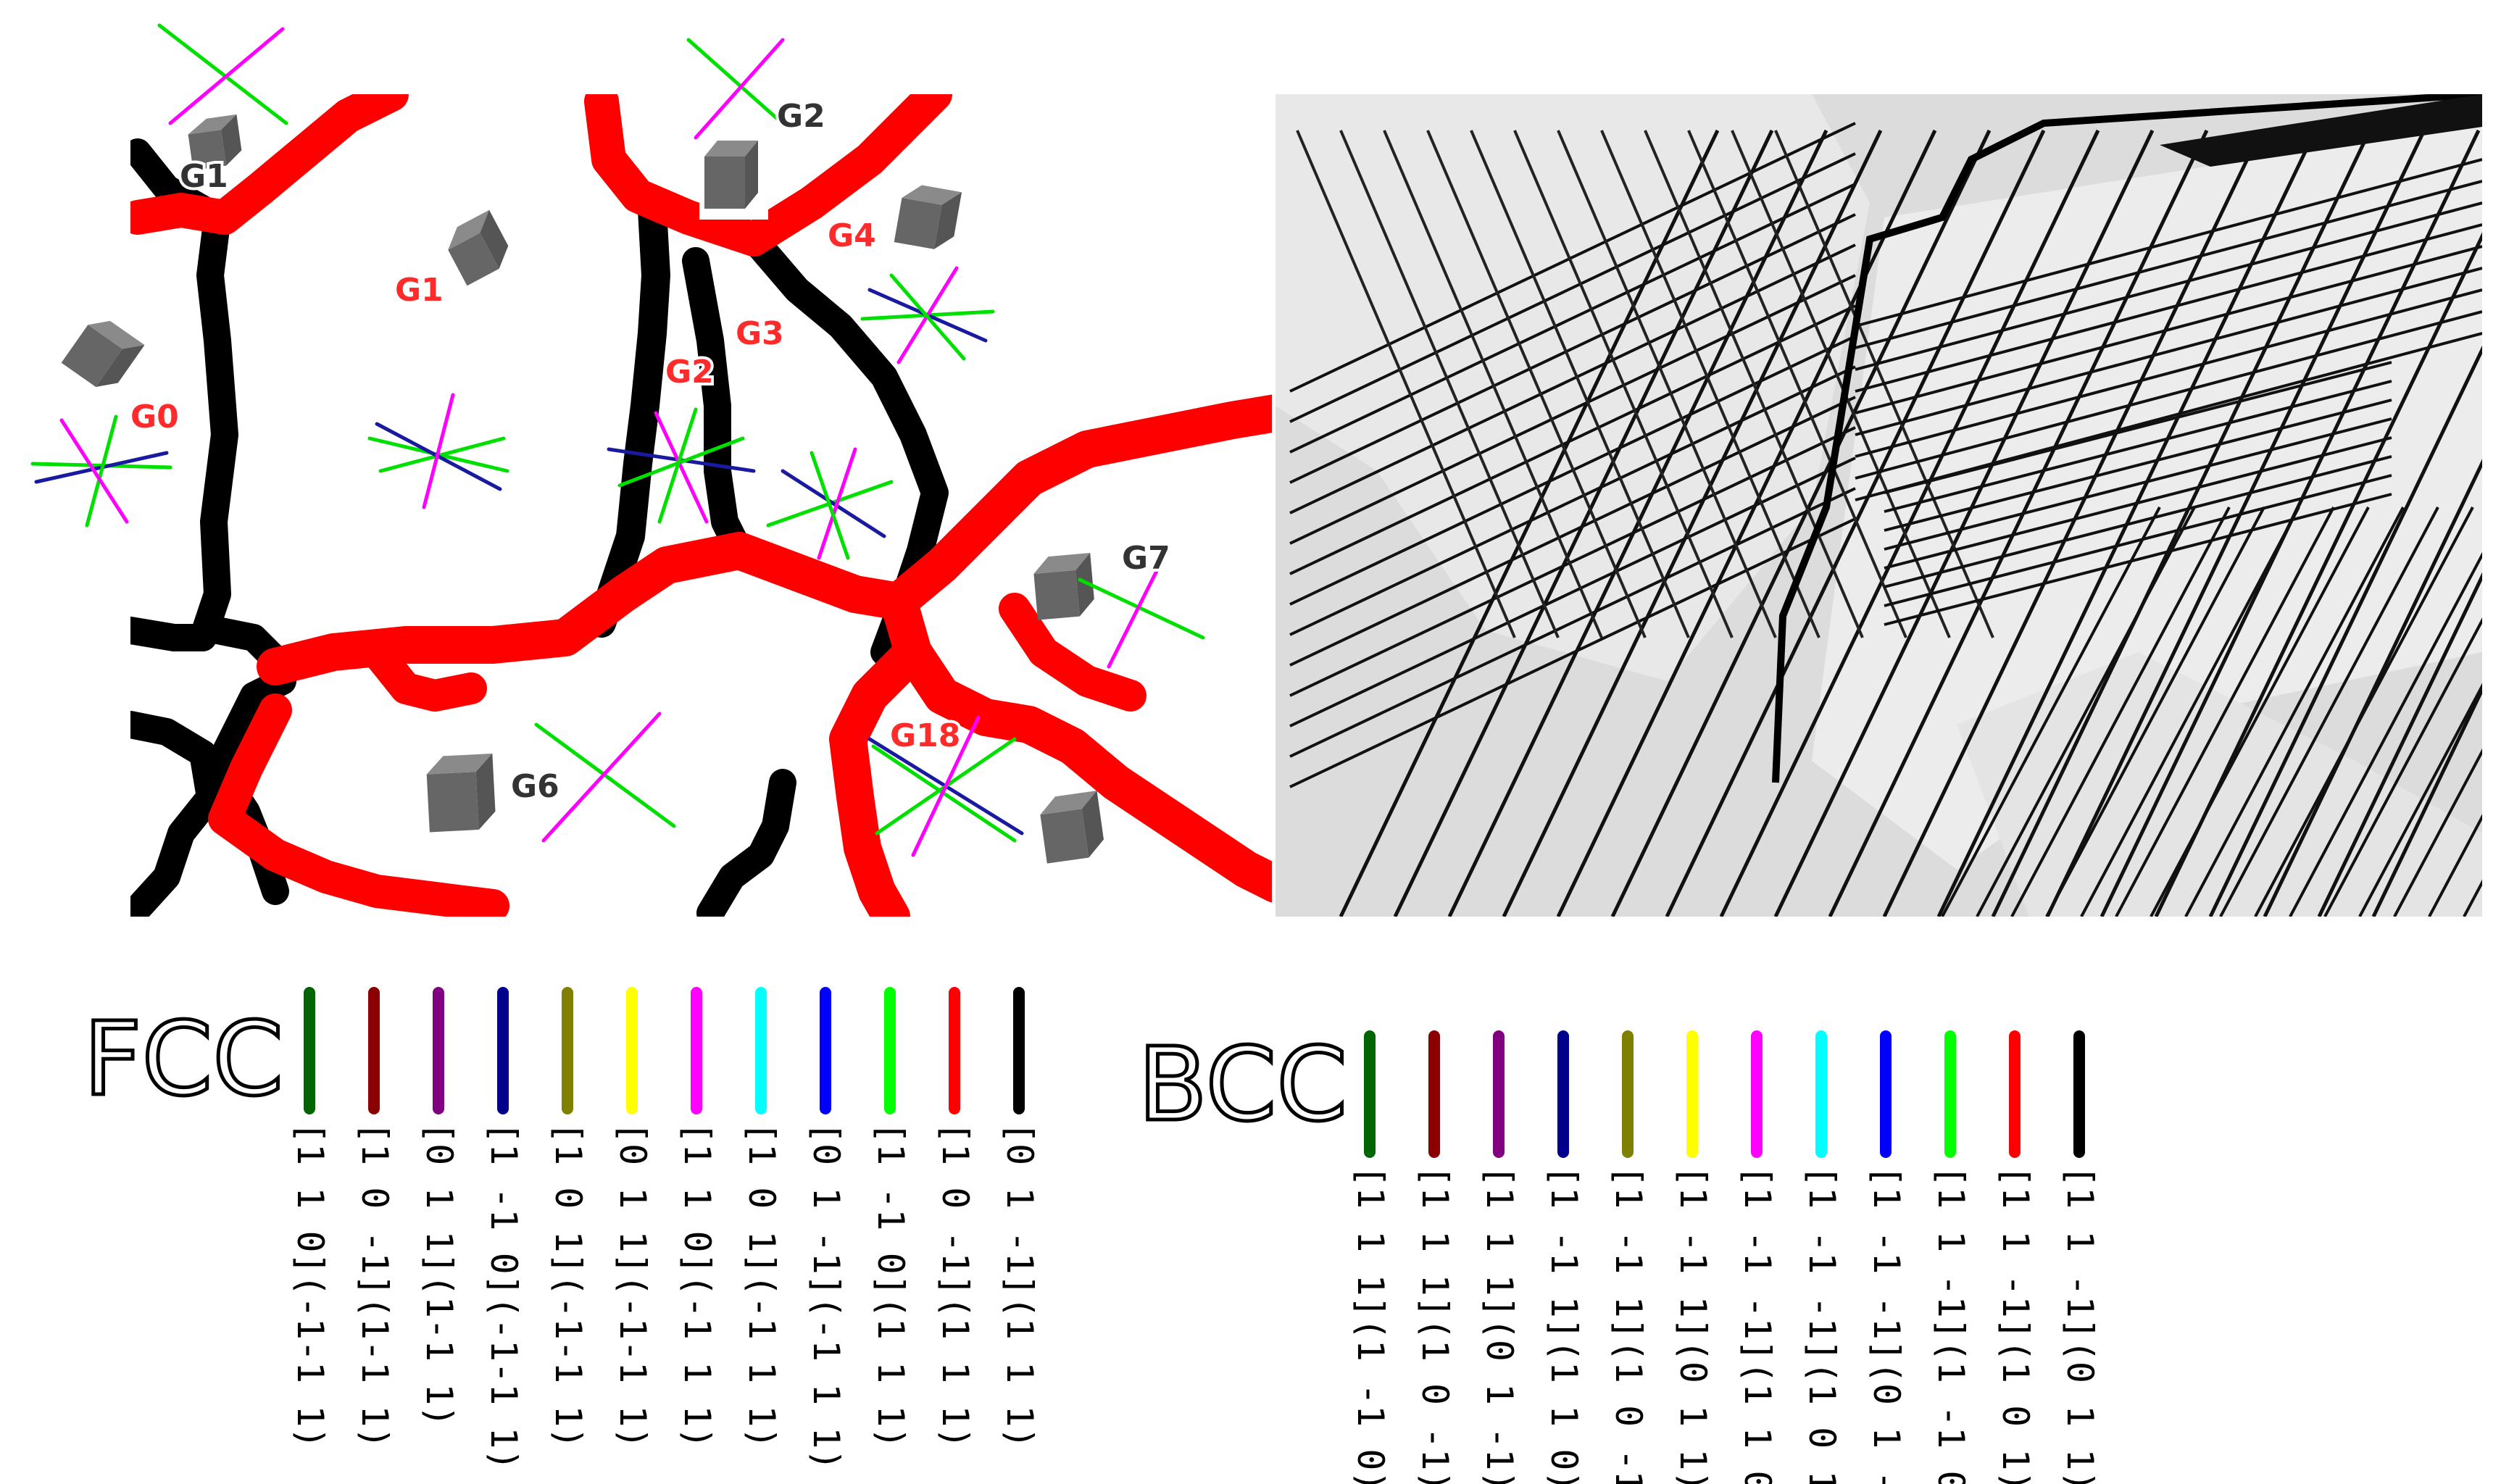 This screenshot has width=2501, height=1484. I want to click on bcc-legend-entry: [1 1 -1](0 1 1), so click(2080, 1257).